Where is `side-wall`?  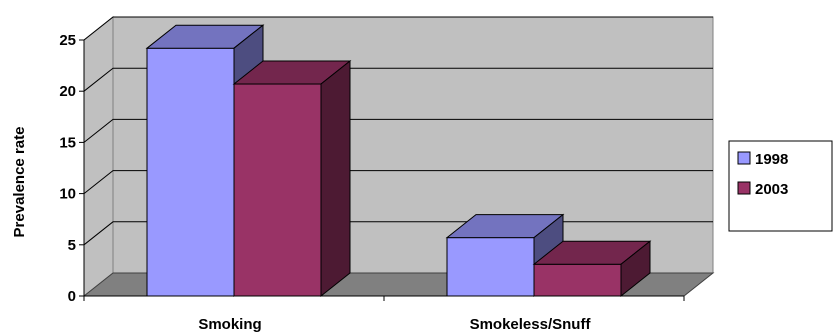
side-wall is located at coordinates (98, 156).